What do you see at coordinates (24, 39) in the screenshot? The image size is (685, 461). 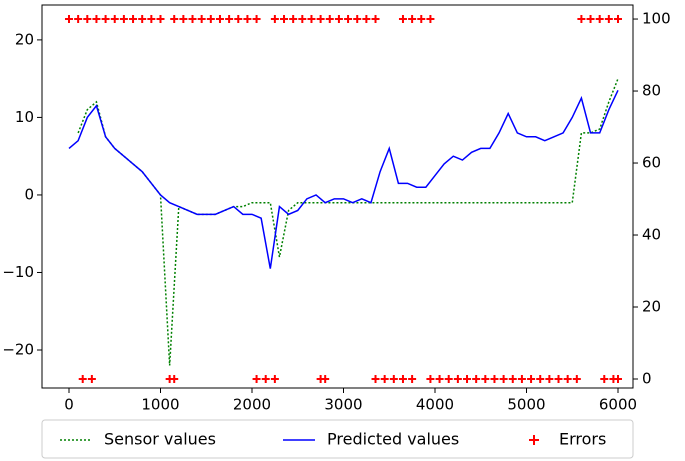 I see `y-tick-label: 20` at bounding box center [24, 39].